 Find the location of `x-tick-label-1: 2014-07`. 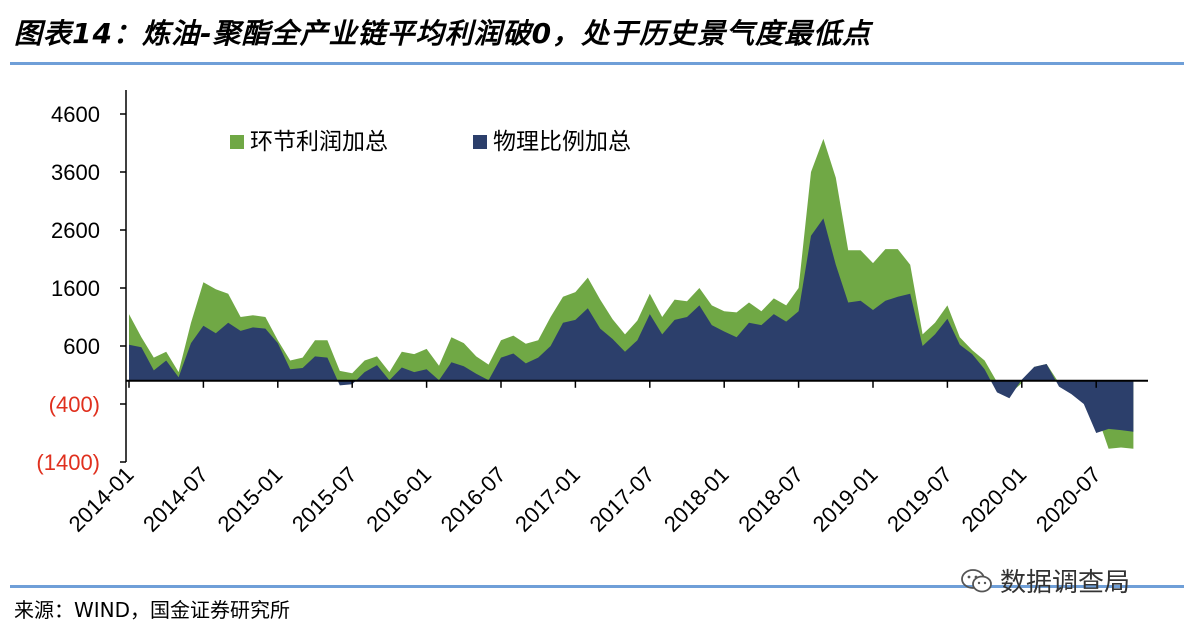

x-tick-label-1: 2014-07 is located at coordinates (175, 499).